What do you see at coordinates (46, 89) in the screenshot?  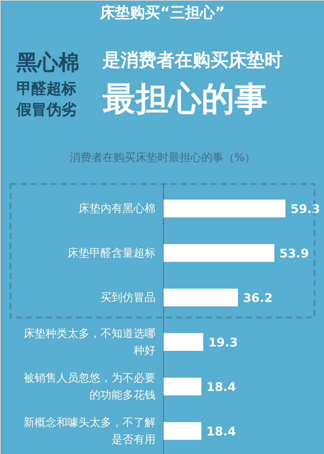 I see `text: 甲醛超标` at bounding box center [46, 89].